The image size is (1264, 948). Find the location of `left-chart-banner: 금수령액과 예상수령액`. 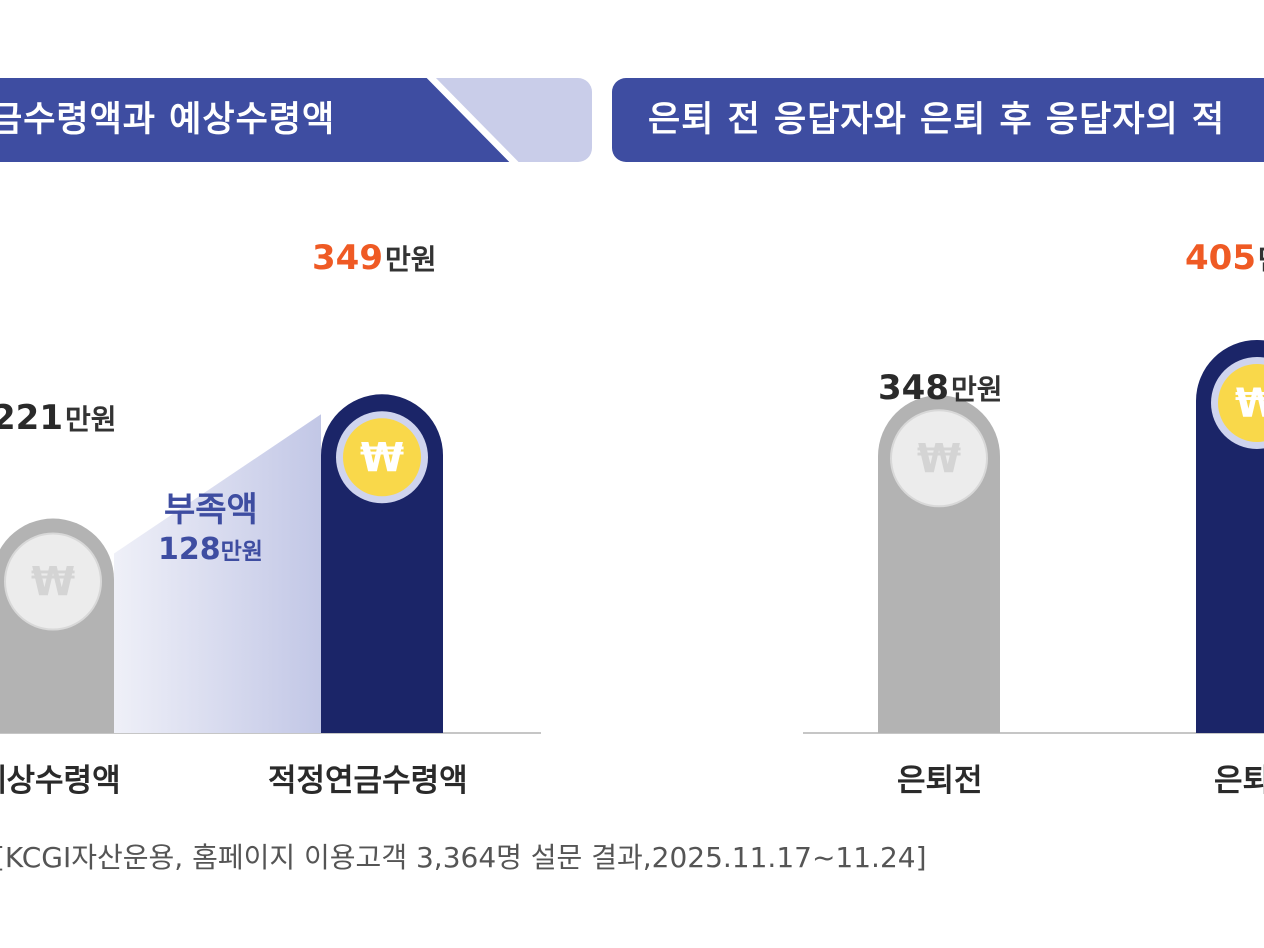

left-chart-banner: 금수령액과 예상수령액 is located at coordinates (296, 120).